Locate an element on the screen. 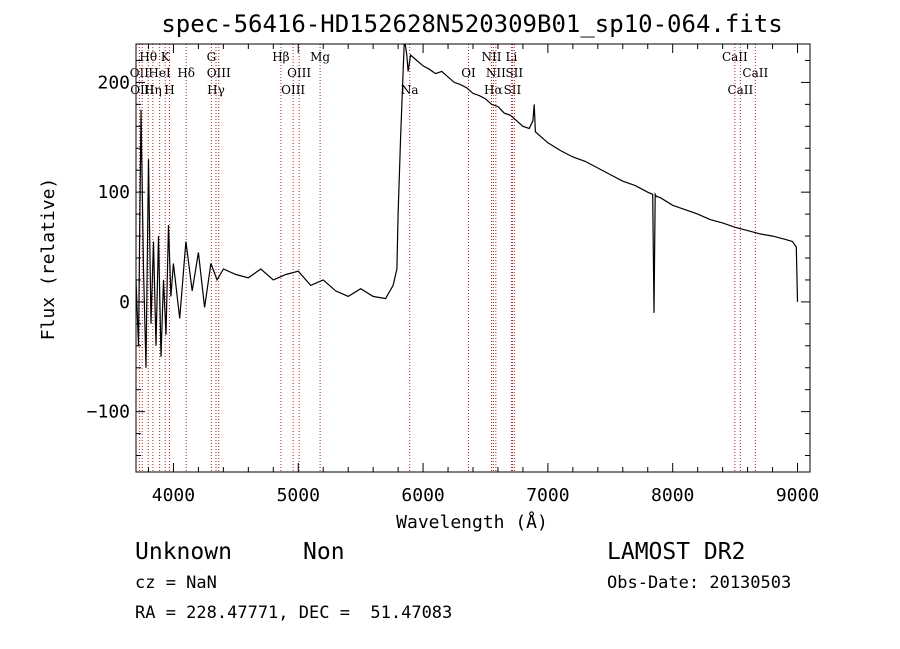  line-marker-label: OI is located at coordinates (468, 73).